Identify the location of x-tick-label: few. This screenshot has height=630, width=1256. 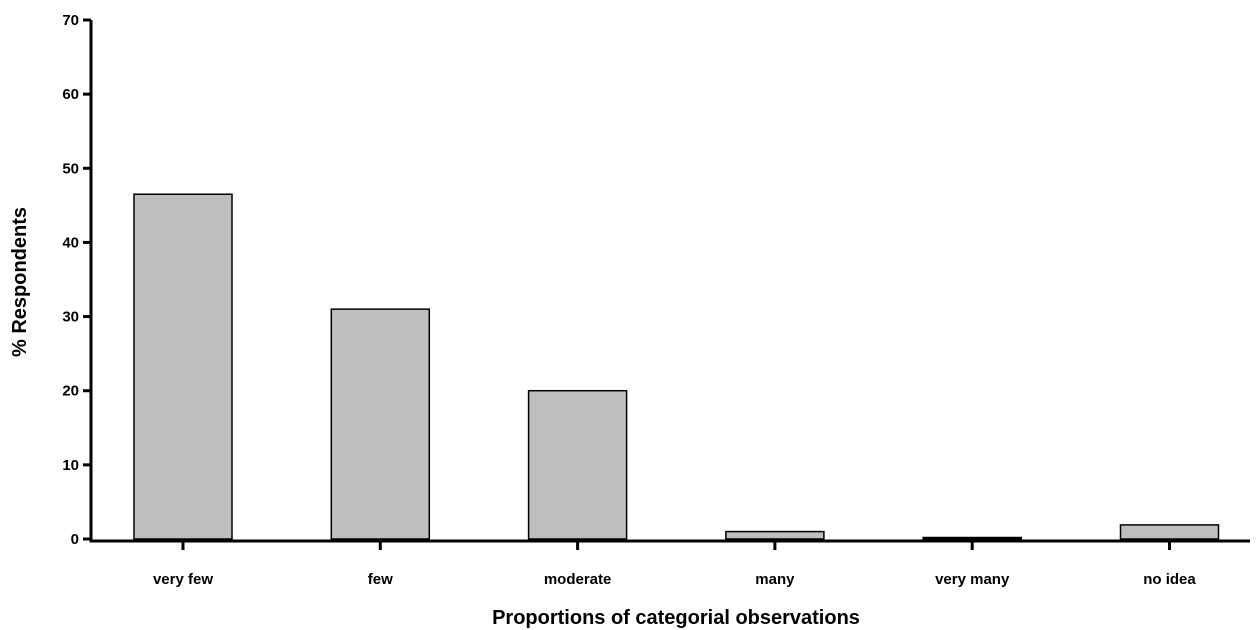
(380, 579).